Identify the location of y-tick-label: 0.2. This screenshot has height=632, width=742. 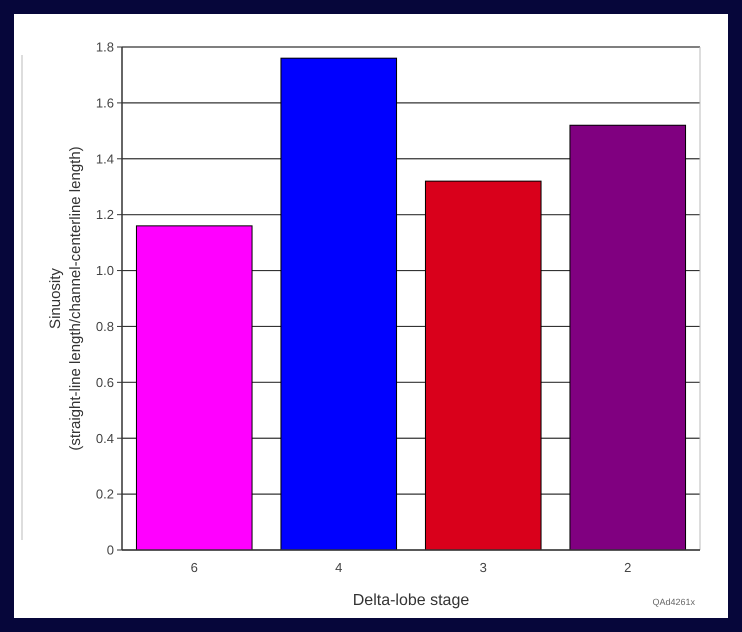
(105, 494).